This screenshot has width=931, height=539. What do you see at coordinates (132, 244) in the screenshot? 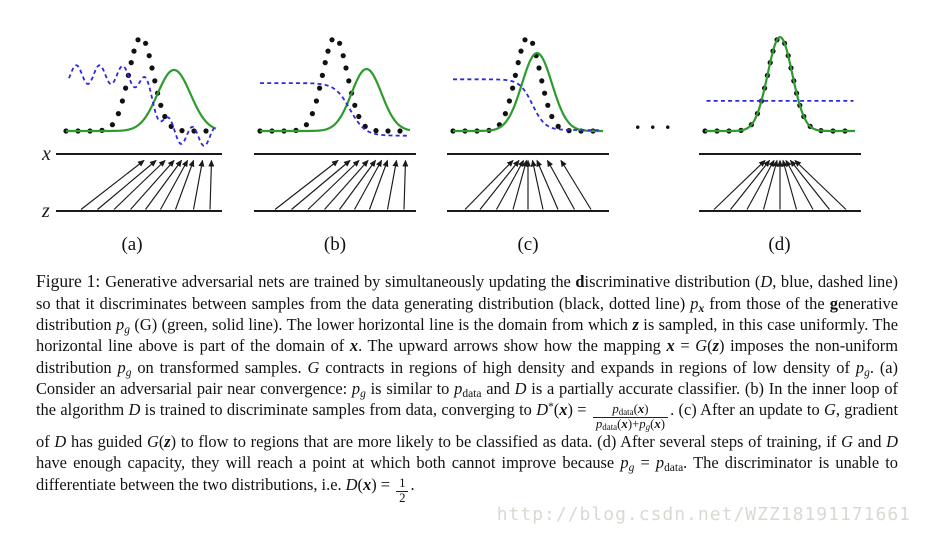
I see `panel-a-label: (a)` at bounding box center [132, 244].